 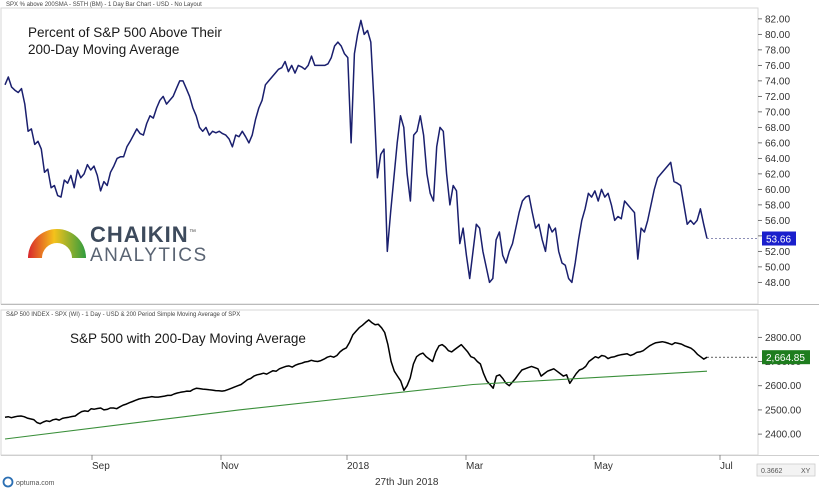 I want to click on y-tick-label: 2400.00, so click(x=783, y=435).